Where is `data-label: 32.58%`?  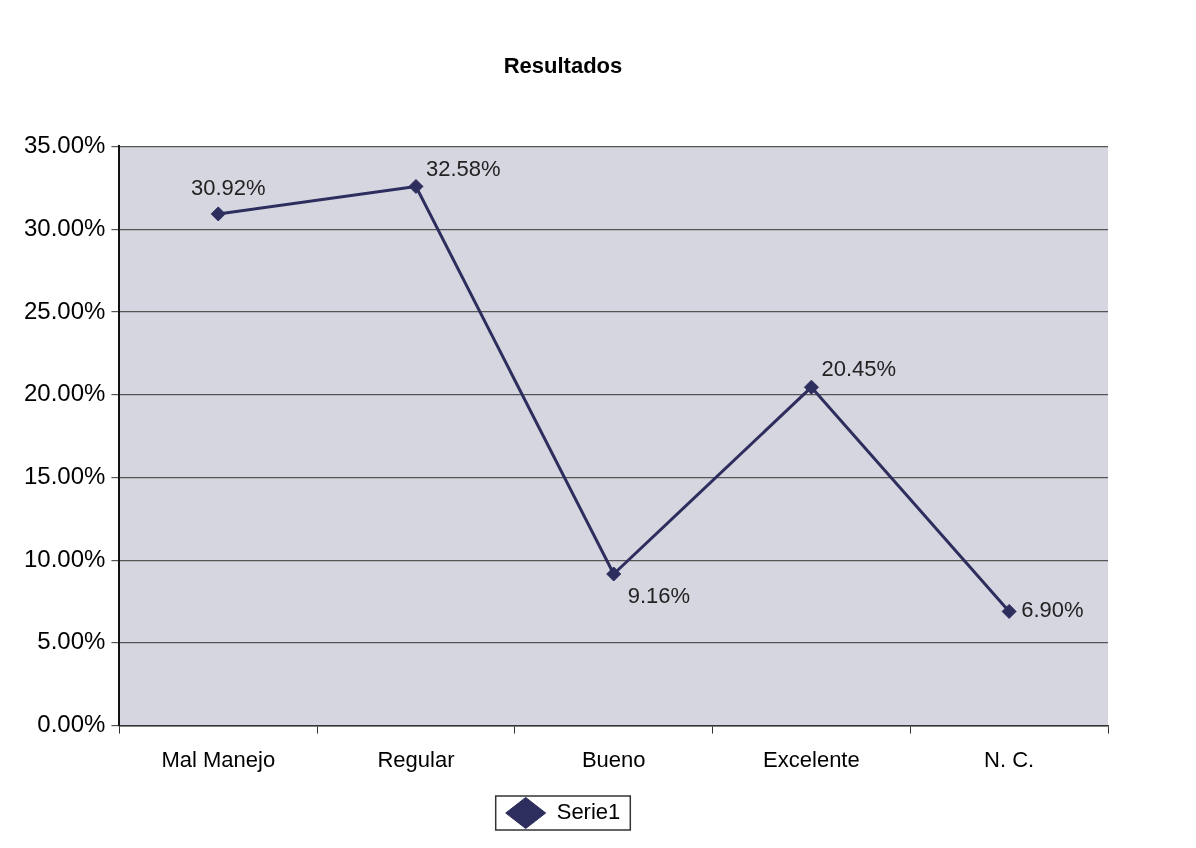 data-label: 32.58% is located at coordinates (463, 168).